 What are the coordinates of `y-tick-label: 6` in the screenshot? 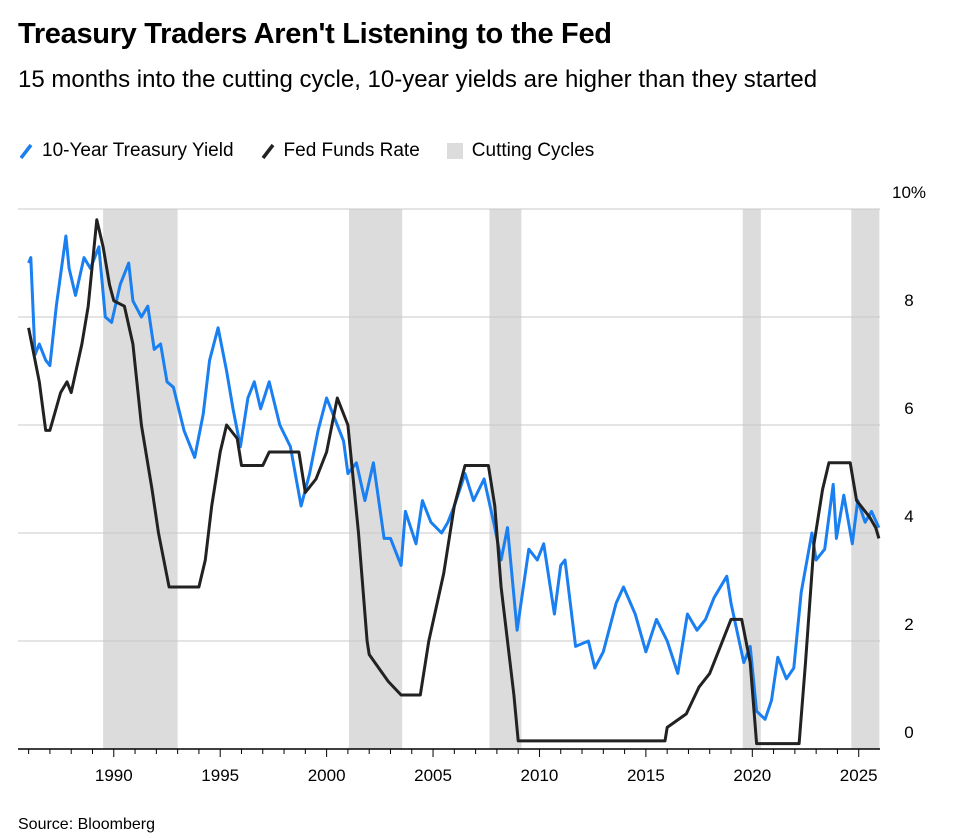 It's located at (908, 408).